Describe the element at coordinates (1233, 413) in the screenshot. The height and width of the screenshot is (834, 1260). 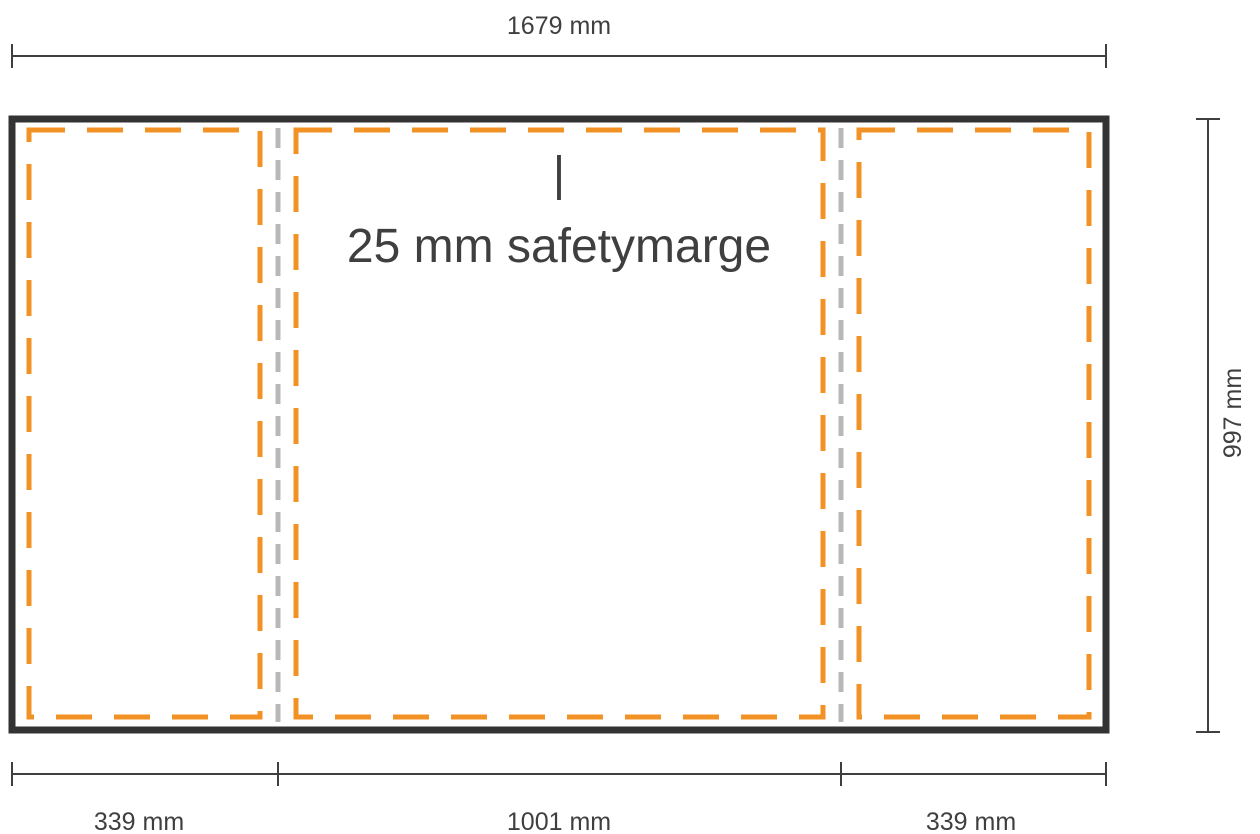
I see `total-height-label: 997 mm` at that location.